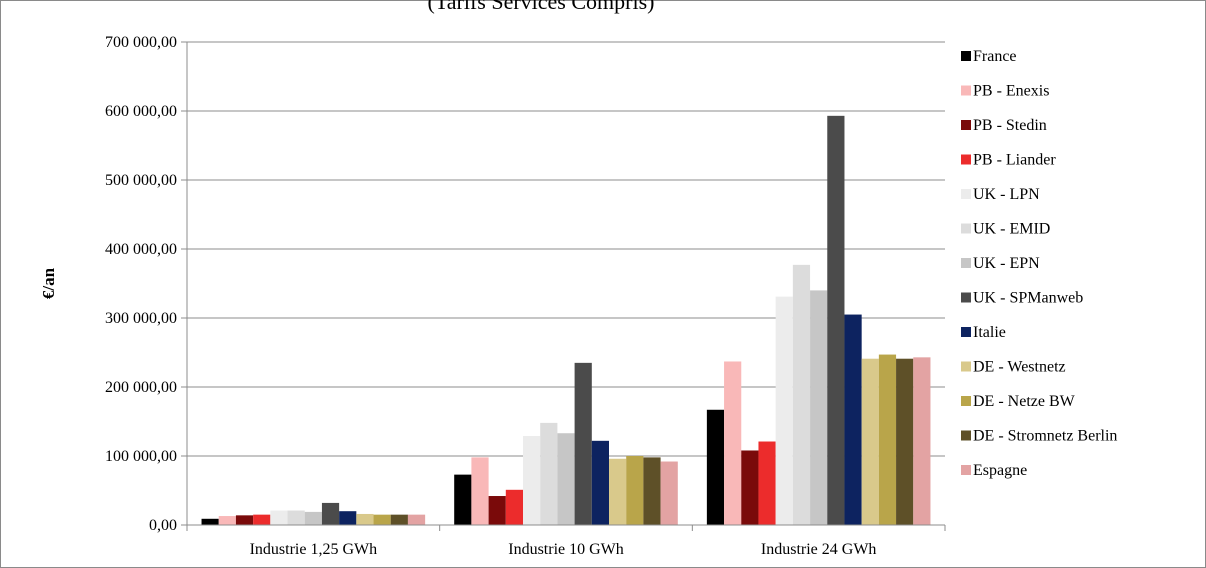  I want to click on legend-label: PB - Liander, so click(1014, 160).